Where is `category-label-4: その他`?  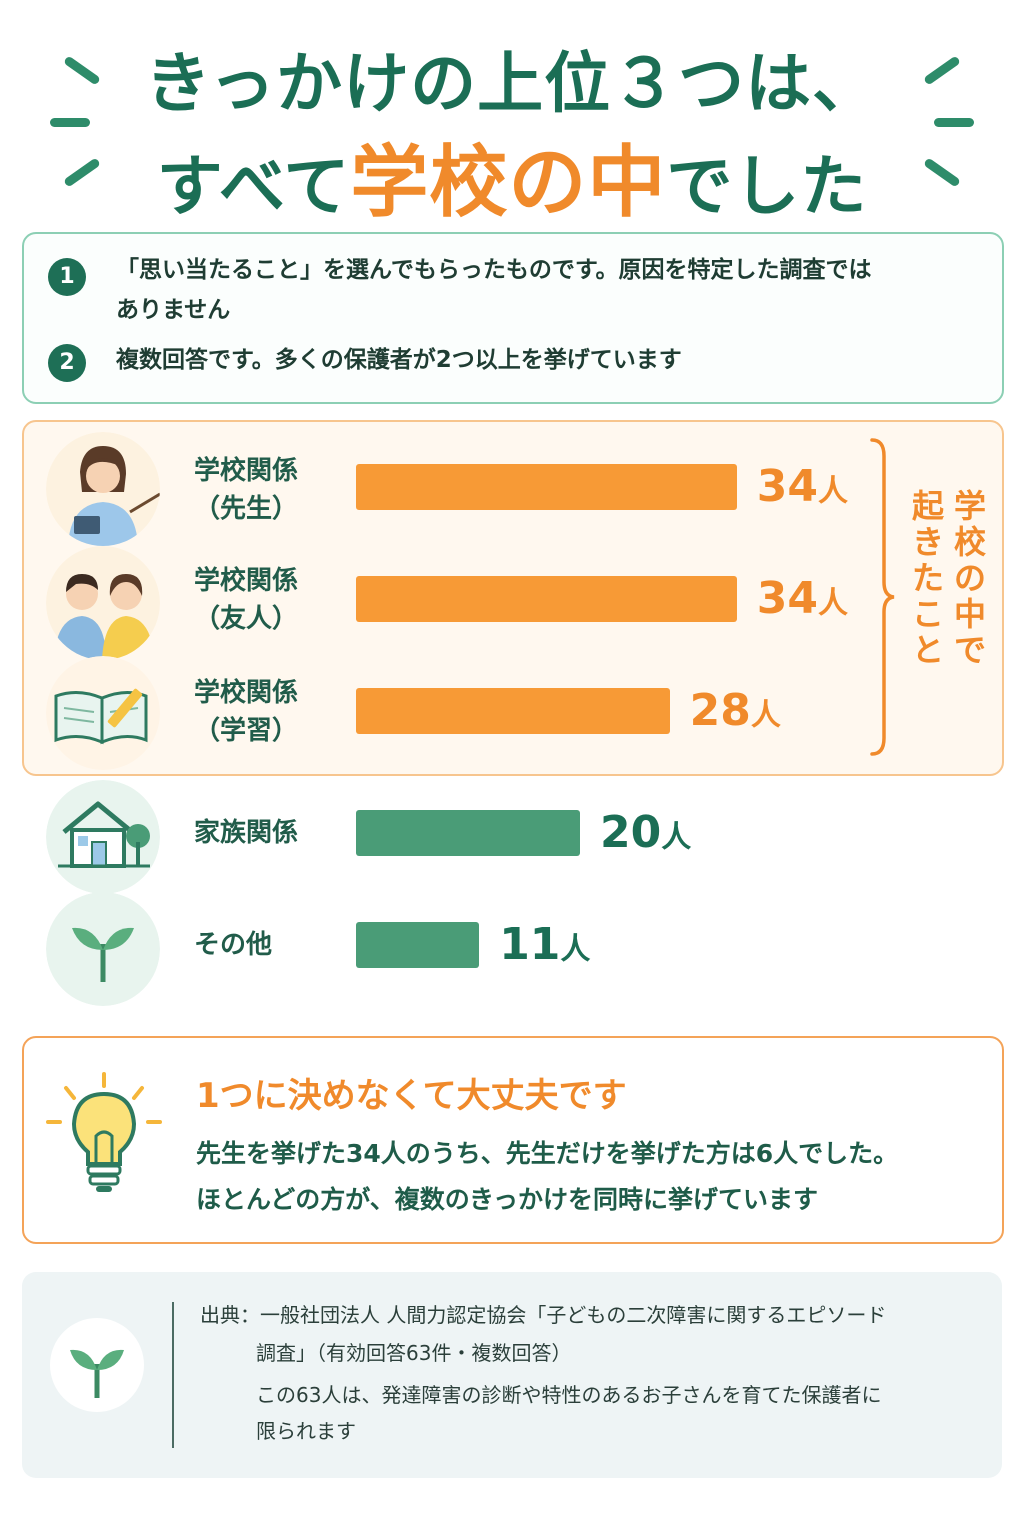
category-label-4: その他 is located at coordinates (233, 945).